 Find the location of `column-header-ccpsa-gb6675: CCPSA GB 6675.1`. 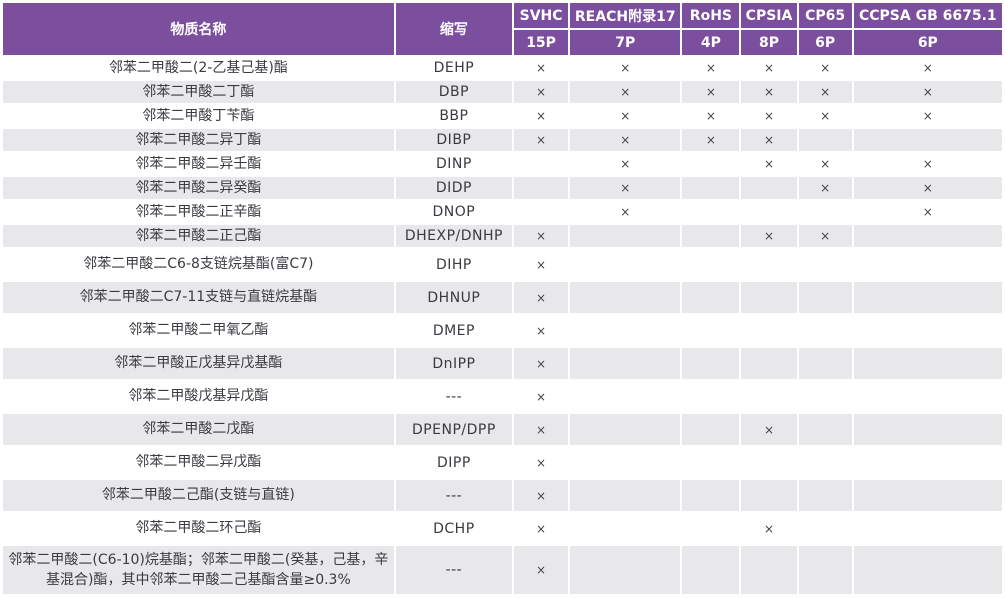

column-header-ccpsa-gb6675: CCPSA GB 6675.1 is located at coordinates (927, 15).